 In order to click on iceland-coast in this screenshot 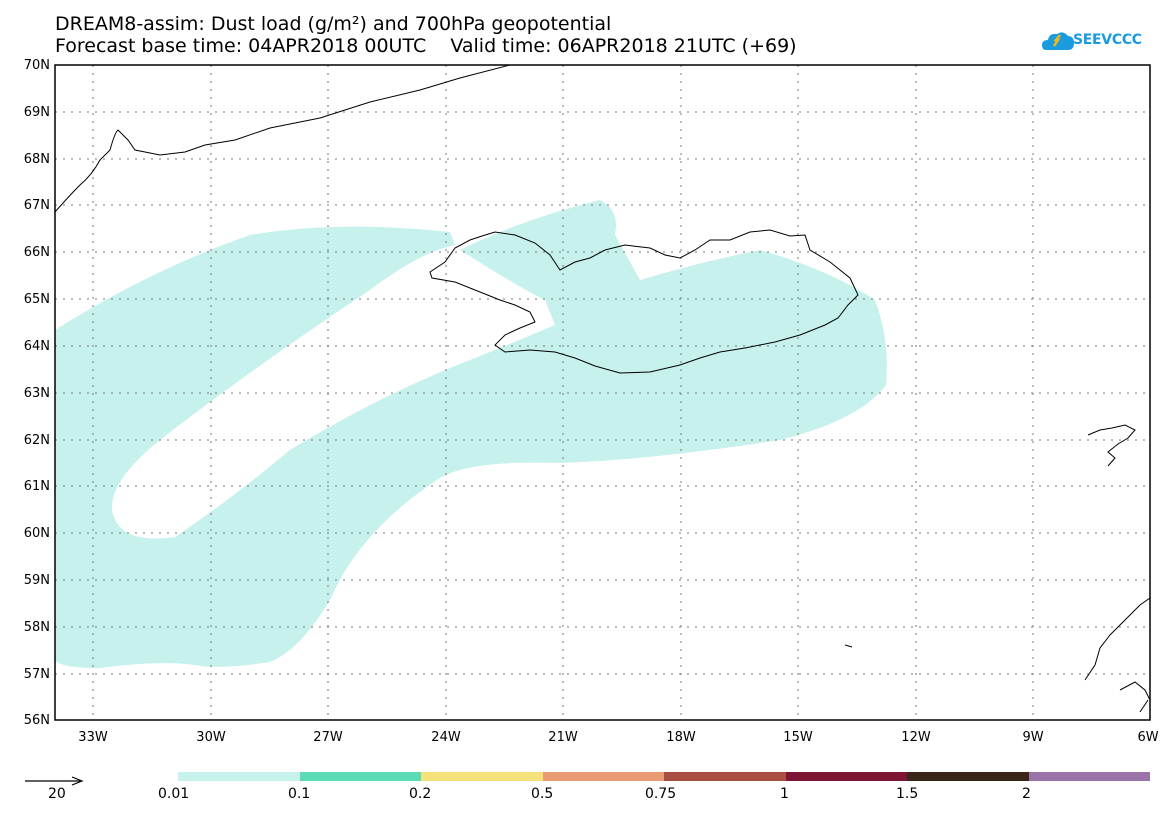, I will do `click(644, 301)`.